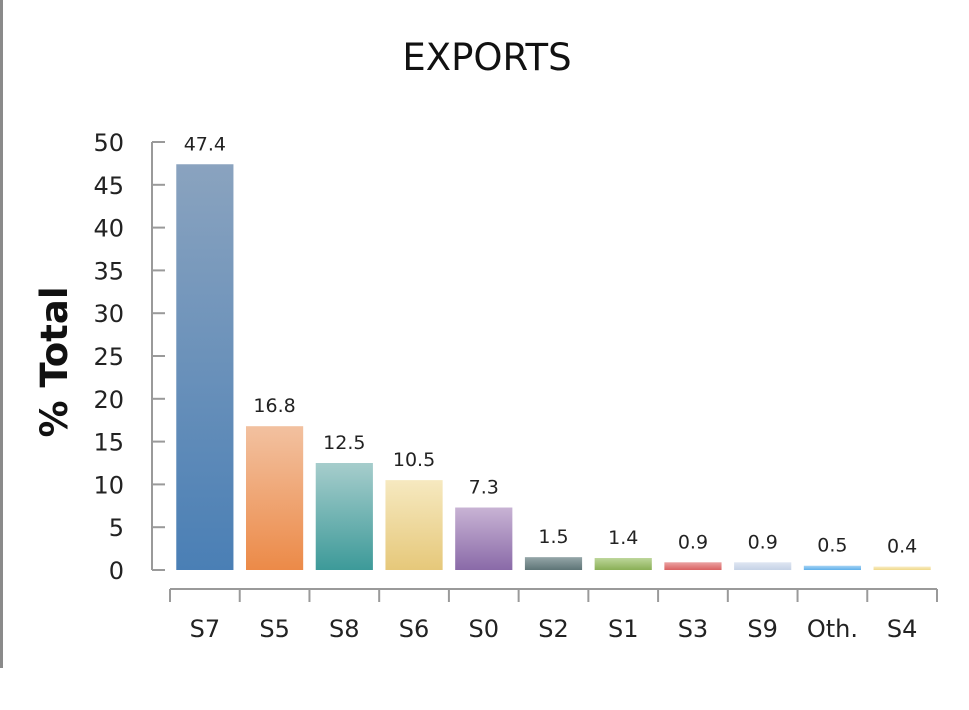 The width and height of the screenshot is (969, 710). I want to click on x-tick-label: S0, so click(484, 629).